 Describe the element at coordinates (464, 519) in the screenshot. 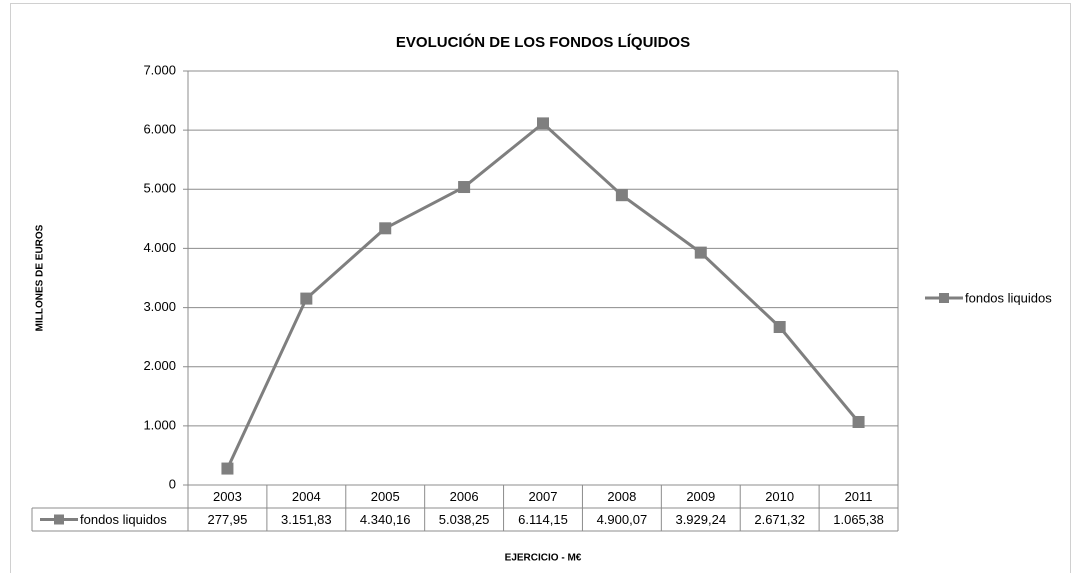

I see `table-value: 5.038,25` at that location.